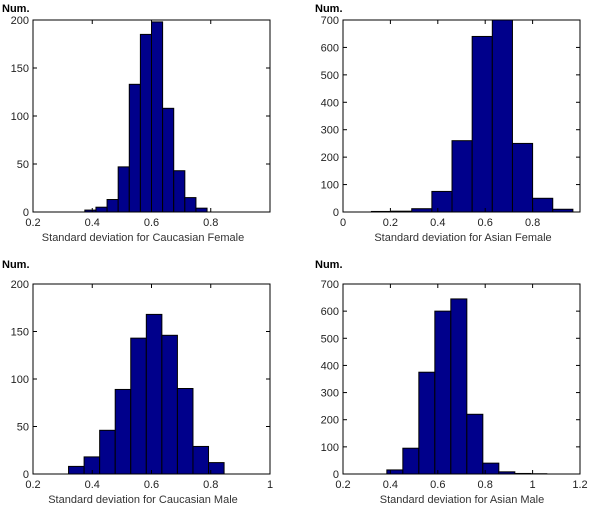 The image size is (596, 508). What do you see at coordinates (462, 500) in the screenshot?
I see `x-axis-label: Standard deviation for Asian Male` at bounding box center [462, 500].